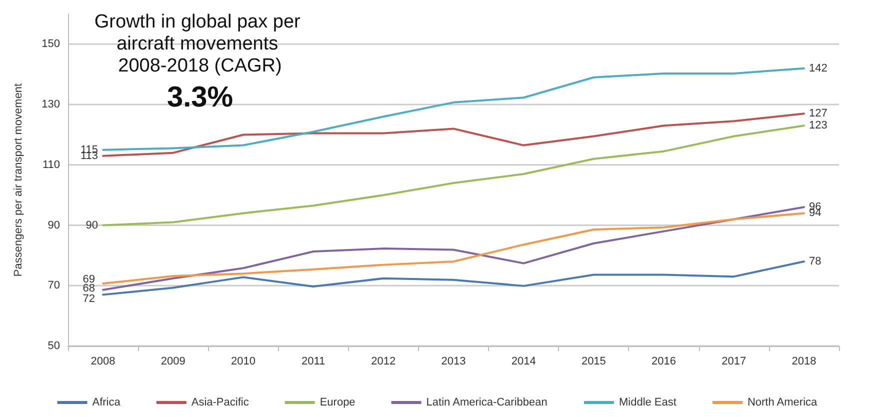 The image size is (875, 417). Describe the element at coordinates (487, 402) in the screenshot. I see `legend-label: Latin America-Caribbean` at that location.